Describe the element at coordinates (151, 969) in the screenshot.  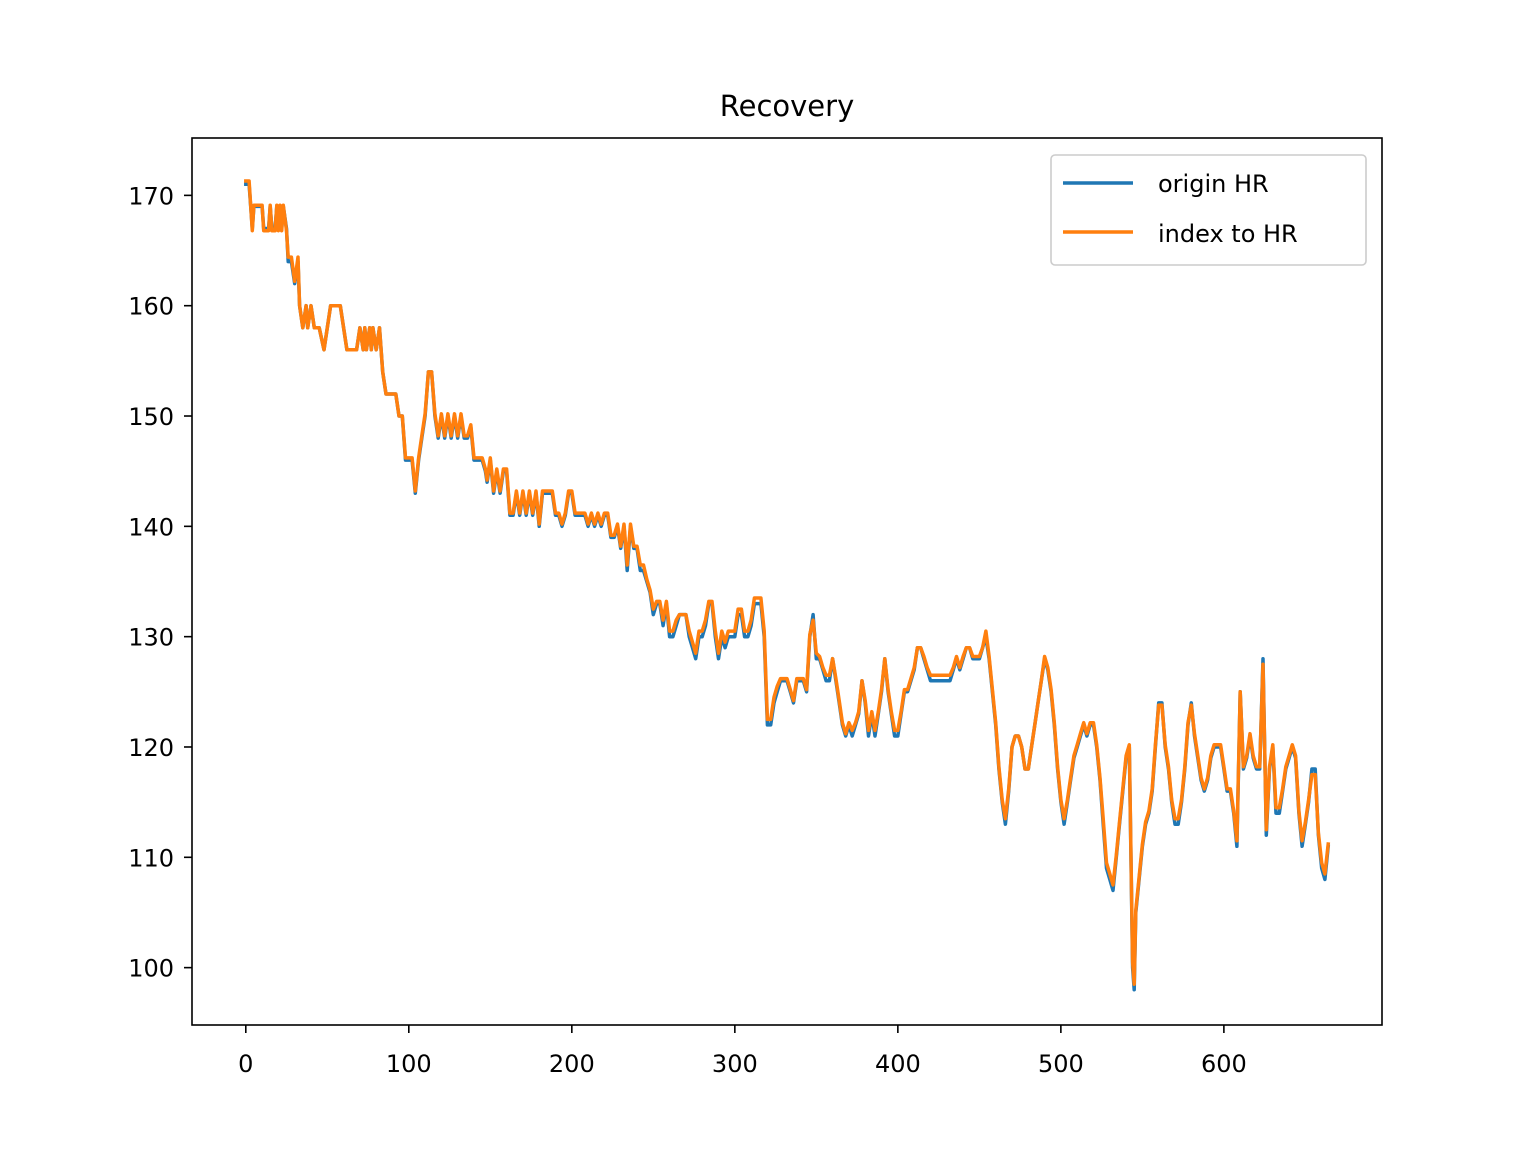
I see `y-tick-label: 100` at that location.